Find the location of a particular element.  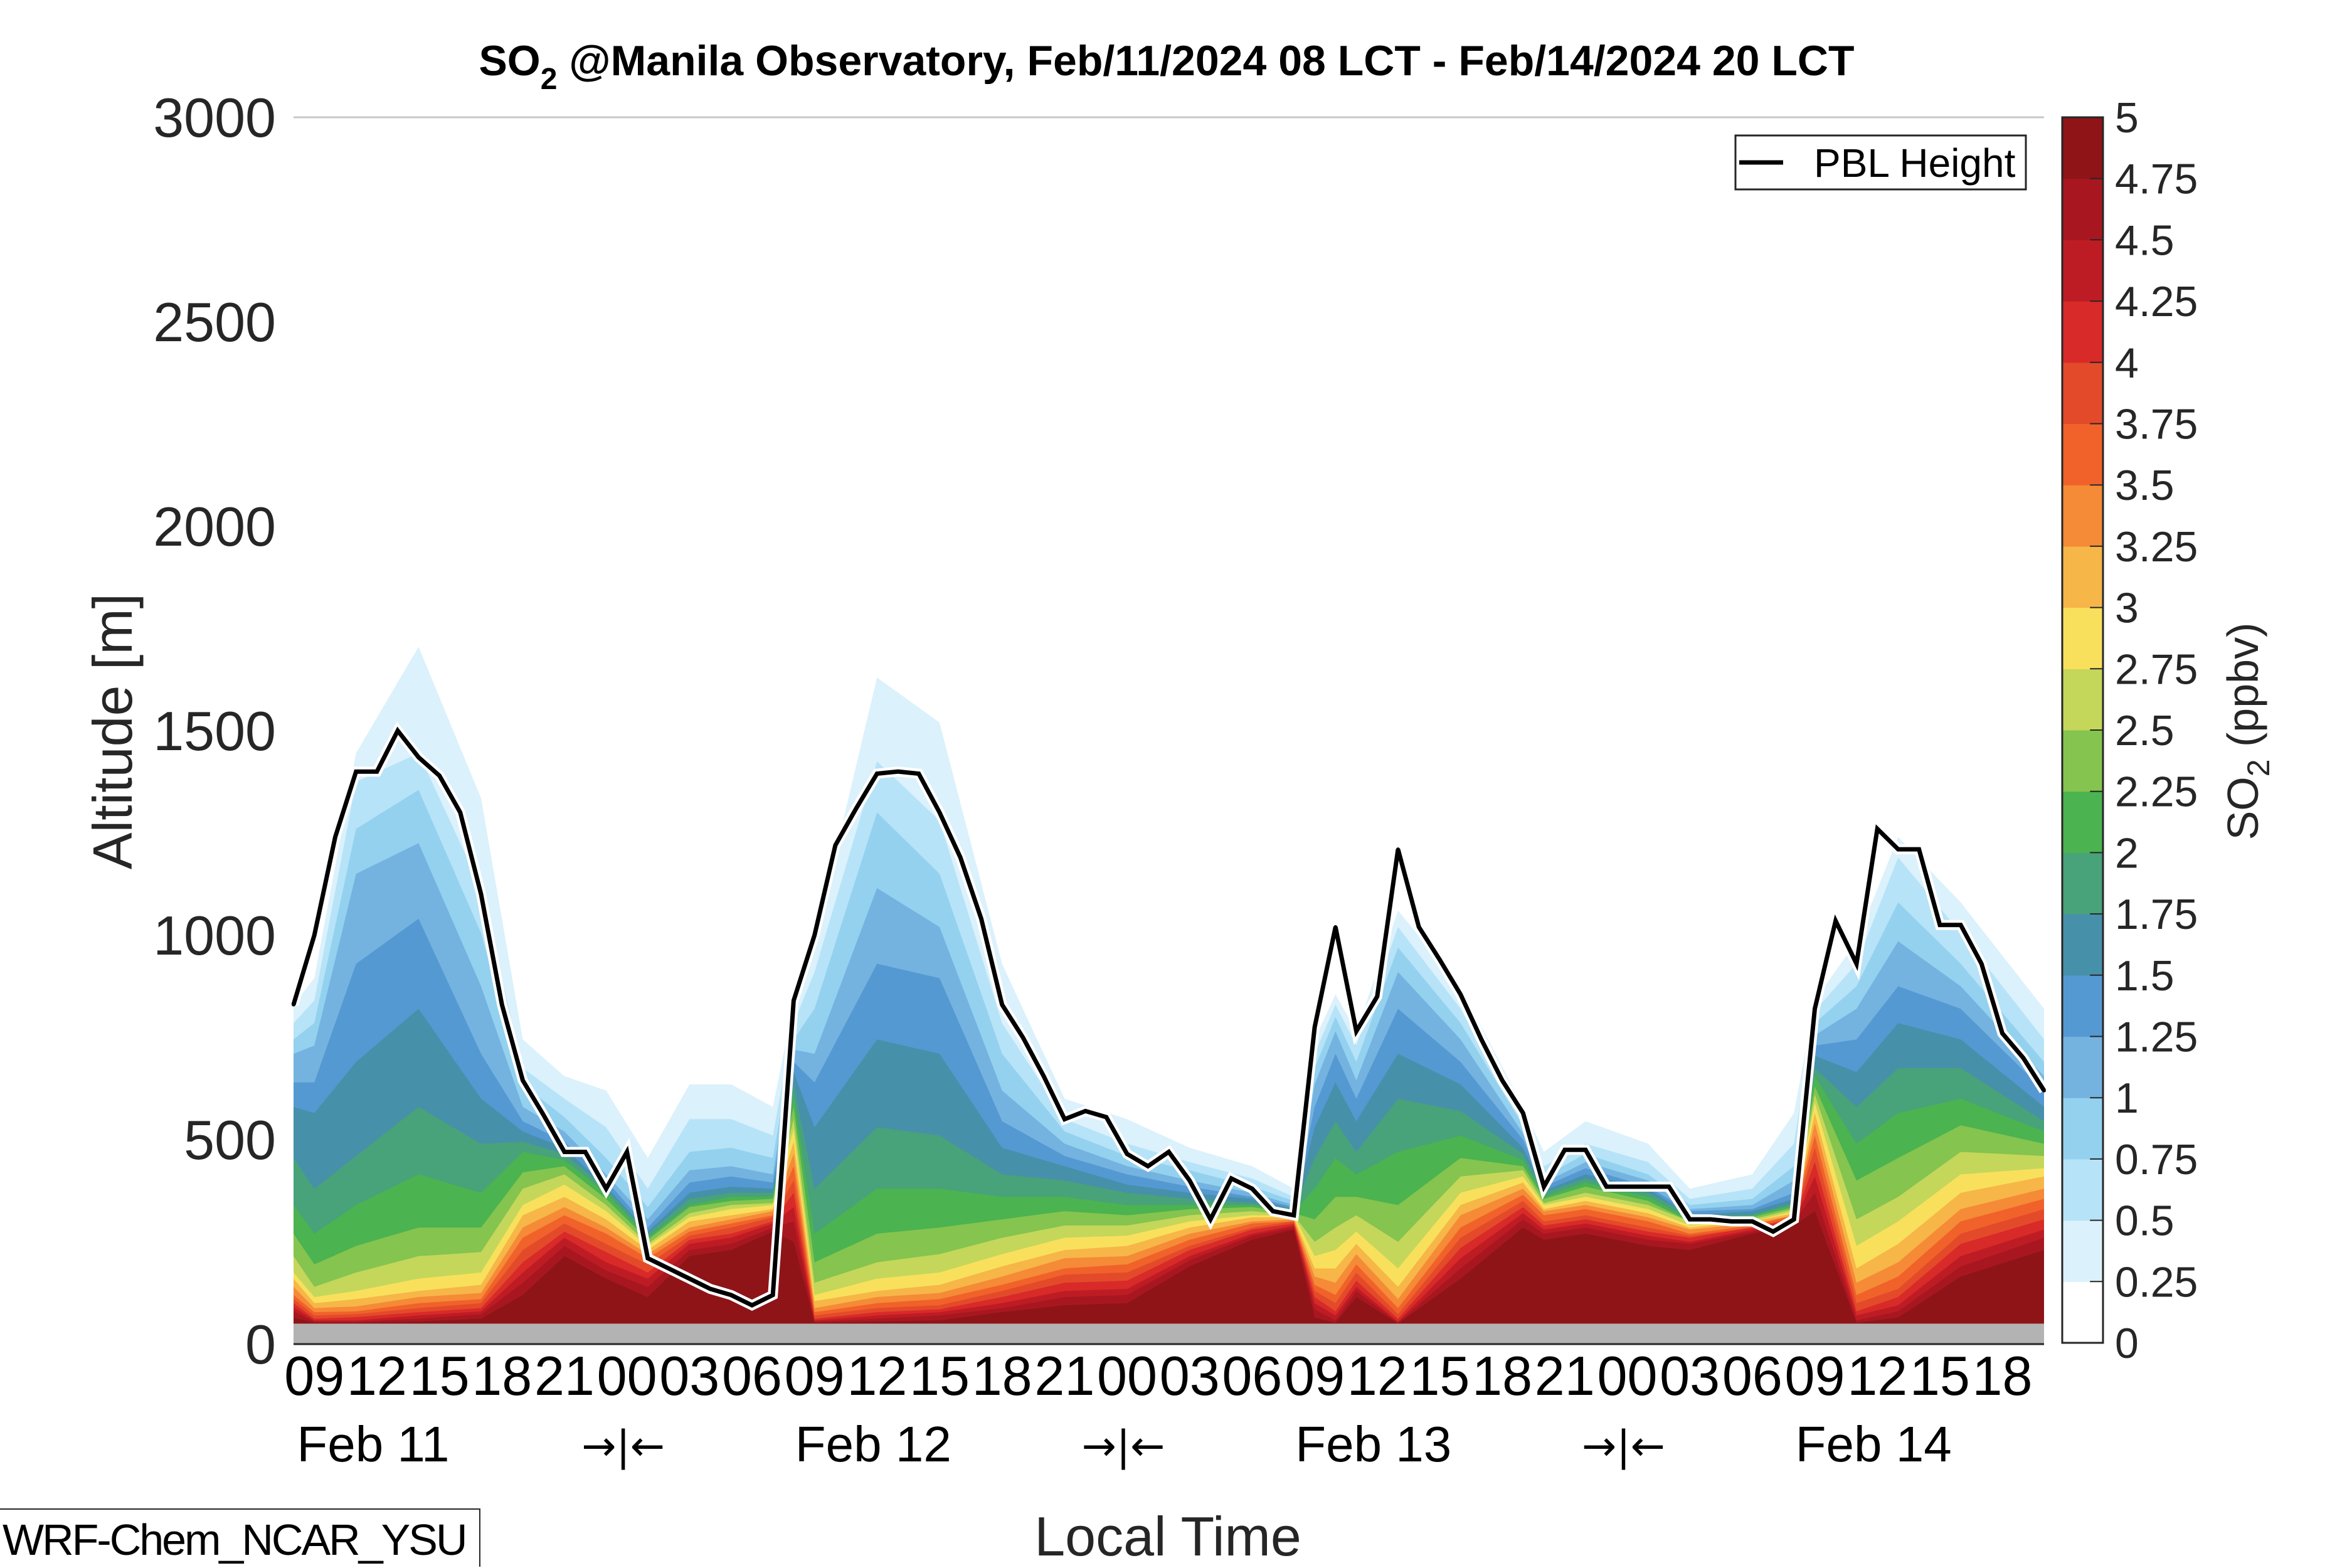

y-tick-label: 2000 is located at coordinates (214, 526).